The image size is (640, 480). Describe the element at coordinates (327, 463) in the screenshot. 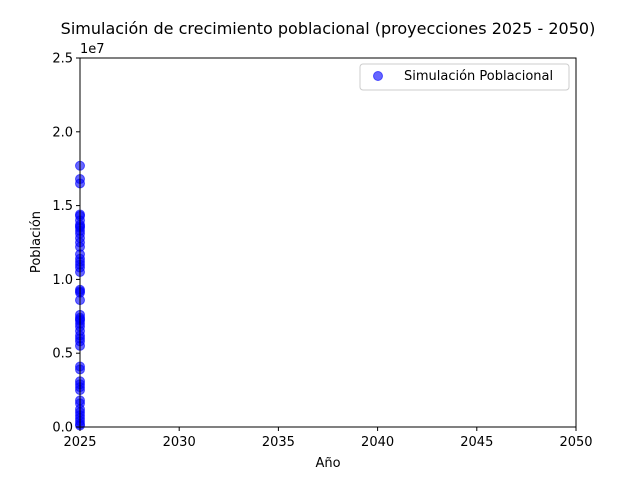

I see `x-axis-label: Año` at that location.